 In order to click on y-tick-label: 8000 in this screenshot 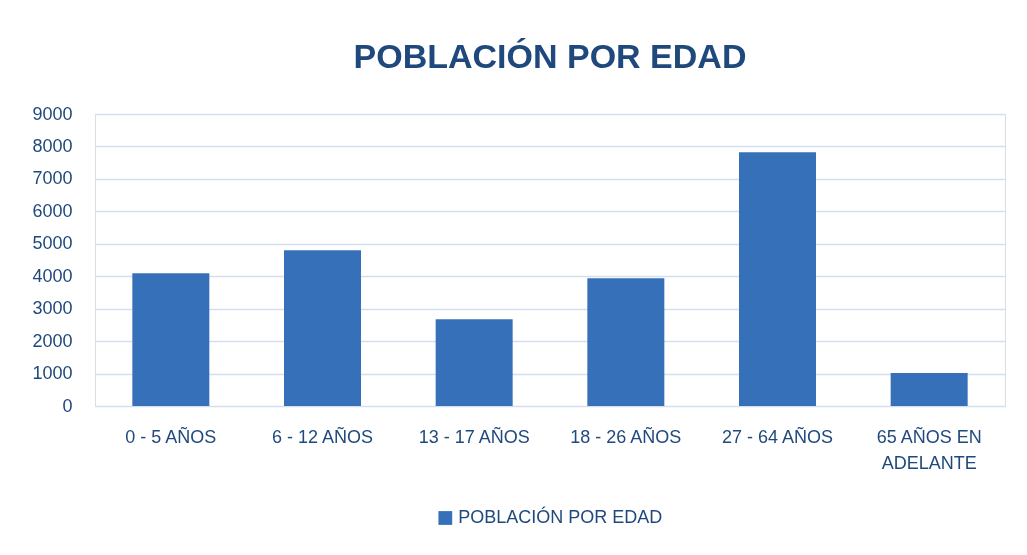, I will do `click(52, 145)`.